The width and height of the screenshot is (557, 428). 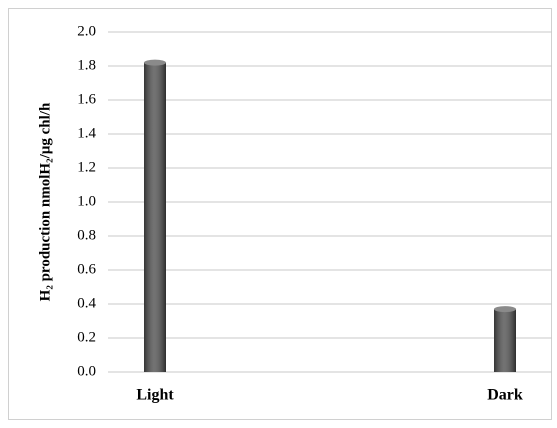 What do you see at coordinates (86, 371) in the screenshot?
I see `y-tick-label: 0.0` at bounding box center [86, 371].